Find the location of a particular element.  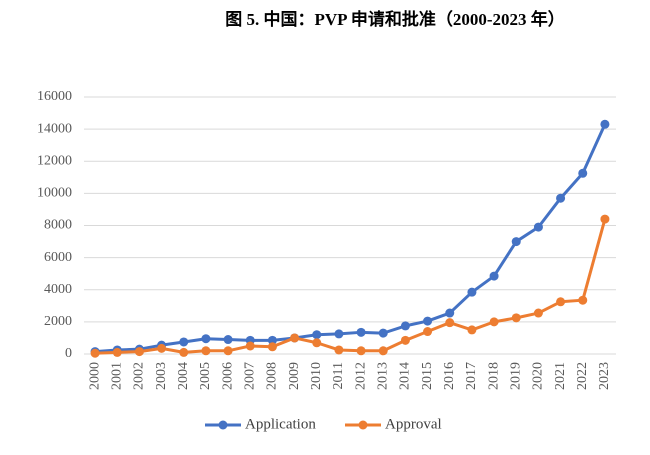

legend-label: Approval is located at coordinates (413, 424).